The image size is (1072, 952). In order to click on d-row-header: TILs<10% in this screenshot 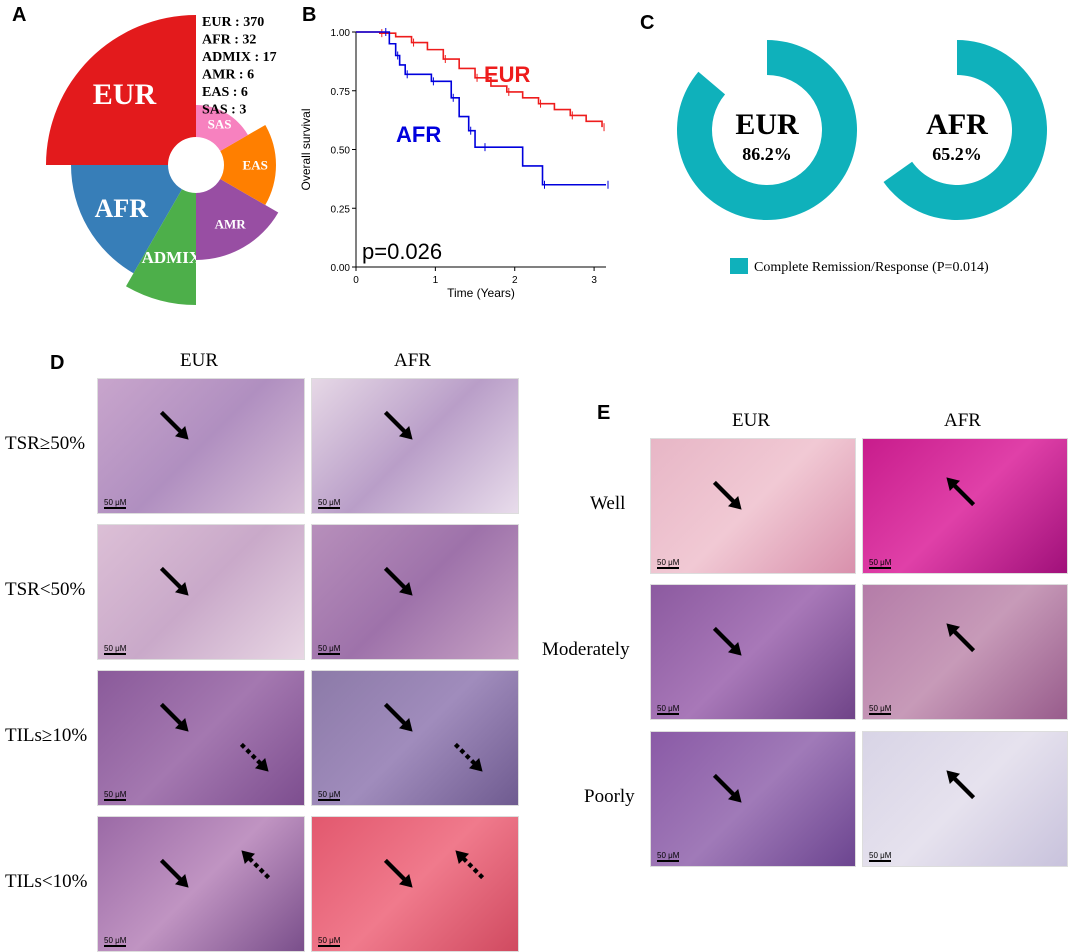, I will do `click(46, 881)`.